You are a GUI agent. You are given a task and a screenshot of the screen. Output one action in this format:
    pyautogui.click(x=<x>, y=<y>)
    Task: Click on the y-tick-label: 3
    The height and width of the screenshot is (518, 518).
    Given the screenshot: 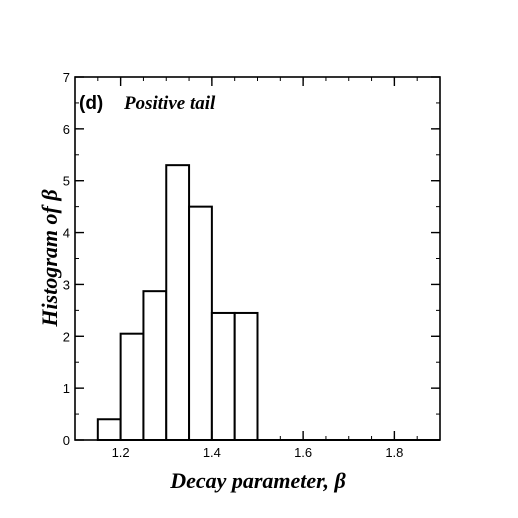 What is the action you would take?
    pyautogui.click(x=66, y=284)
    